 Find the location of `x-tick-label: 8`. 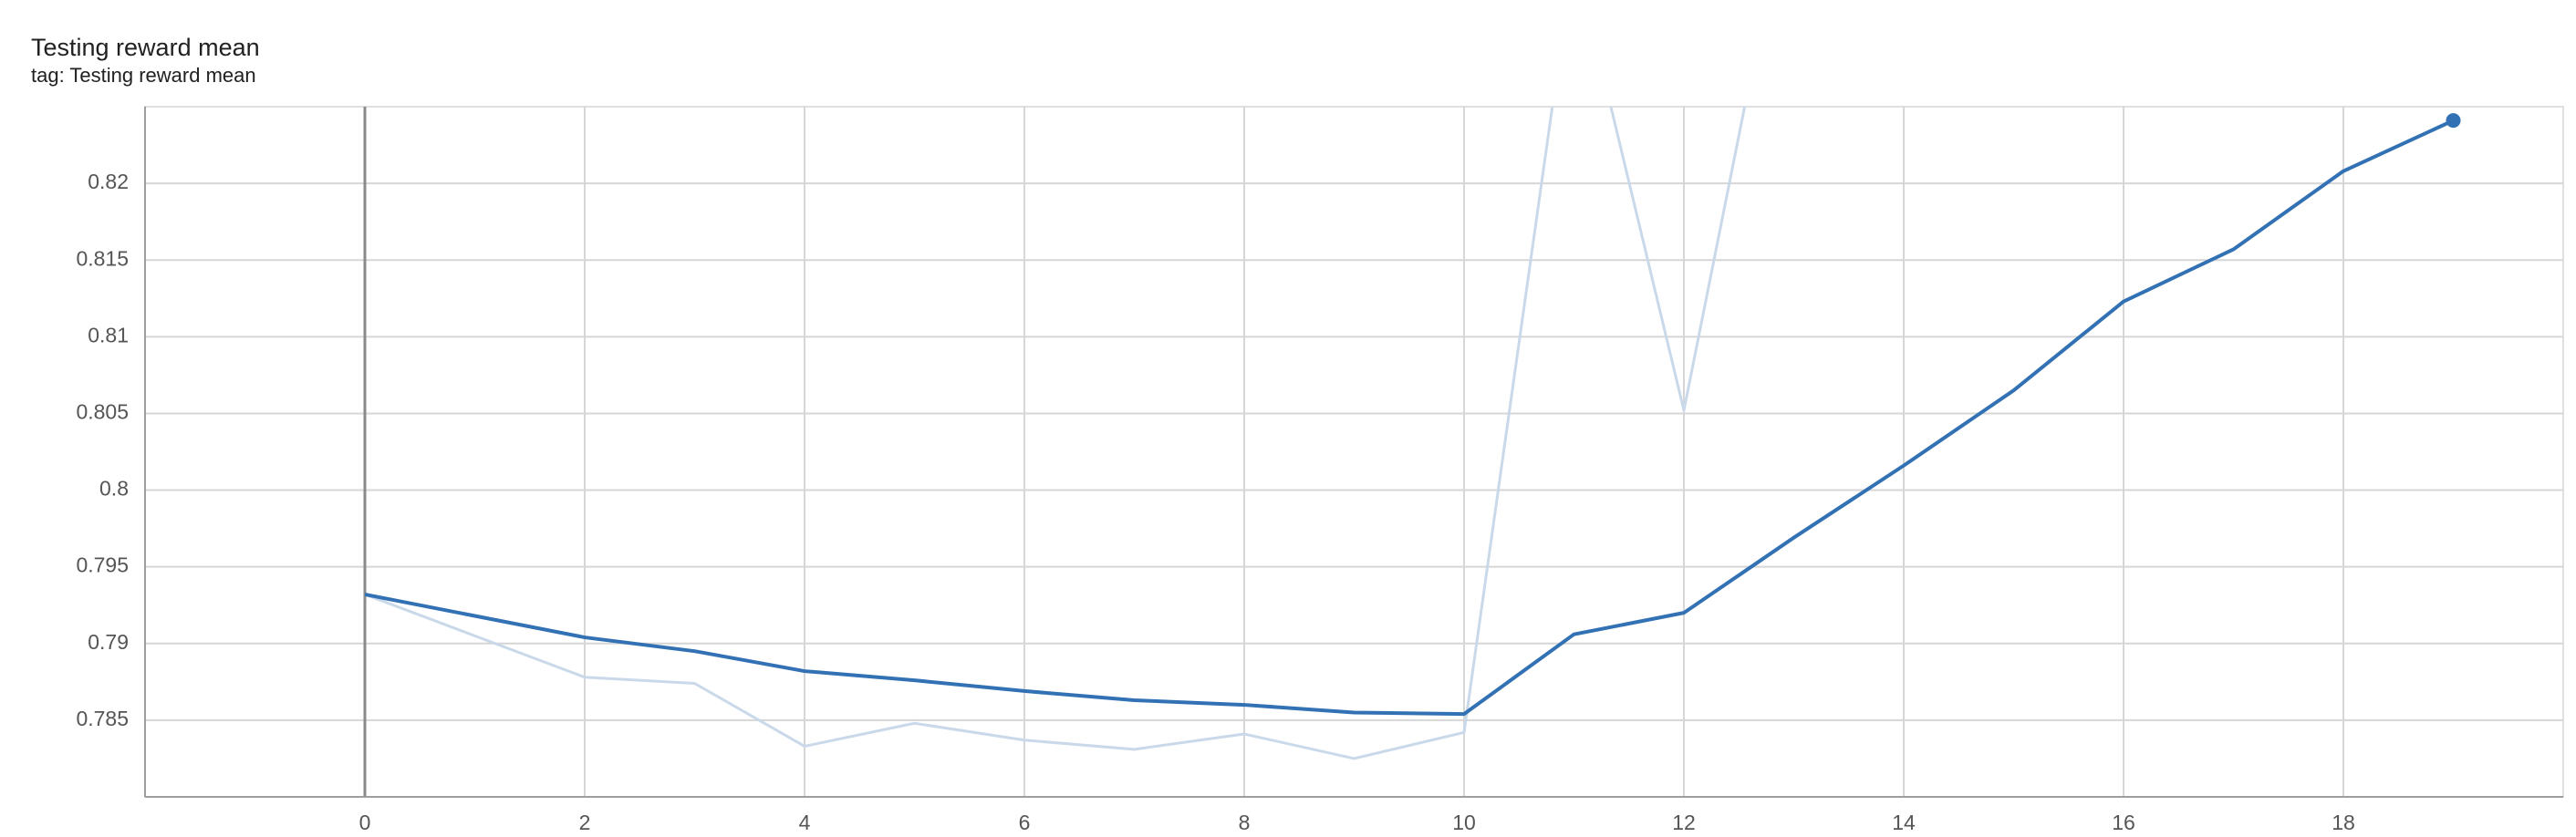

x-tick-label: 8 is located at coordinates (1245, 822).